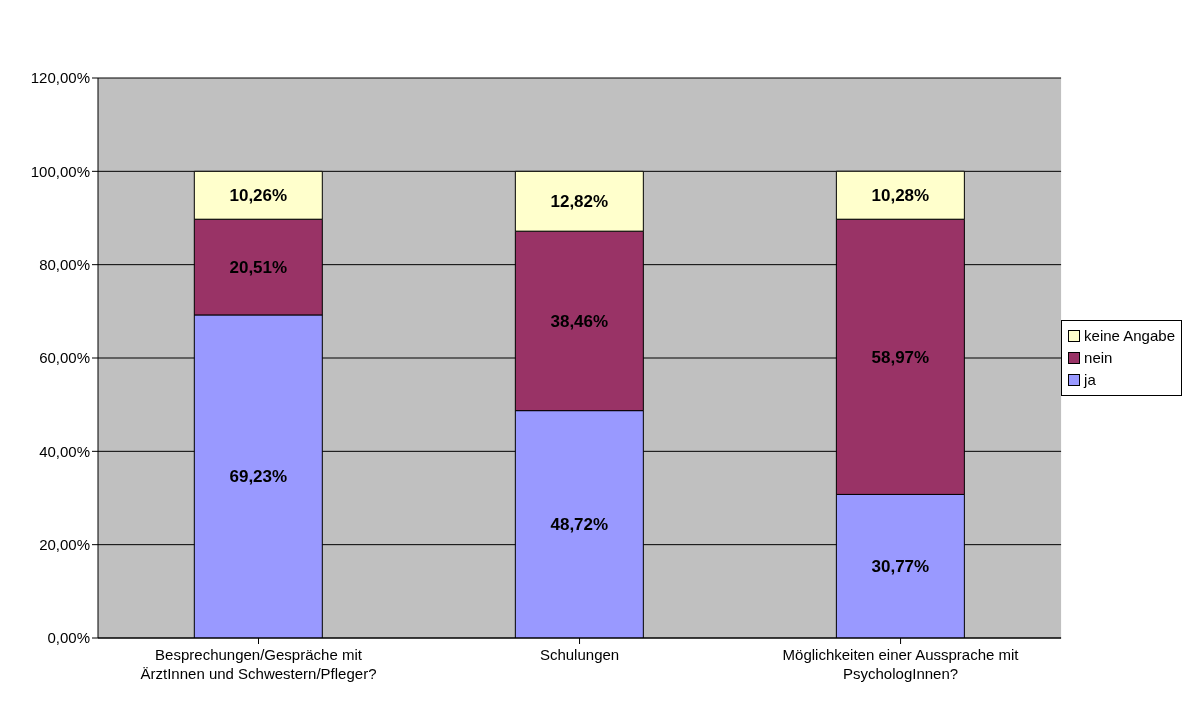  Describe the element at coordinates (60, 78) in the screenshot. I see `y-tick-label: 120,00%` at that location.